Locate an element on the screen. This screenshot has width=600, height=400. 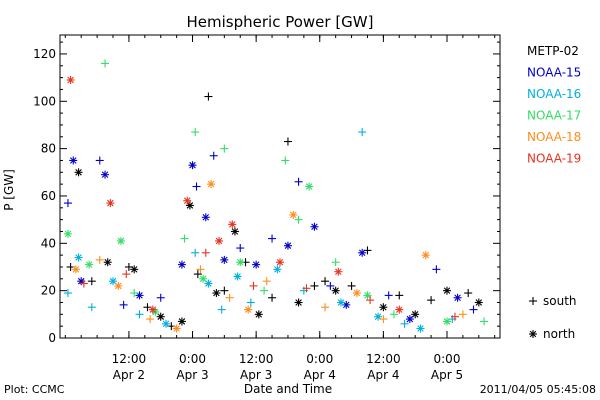
y-tick-label: 20 is located at coordinates (48, 291).